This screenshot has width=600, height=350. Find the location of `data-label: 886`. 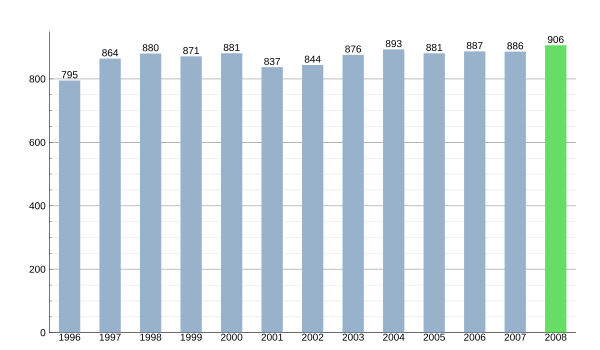

data-label: 886 is located at coordinates (515, 46).